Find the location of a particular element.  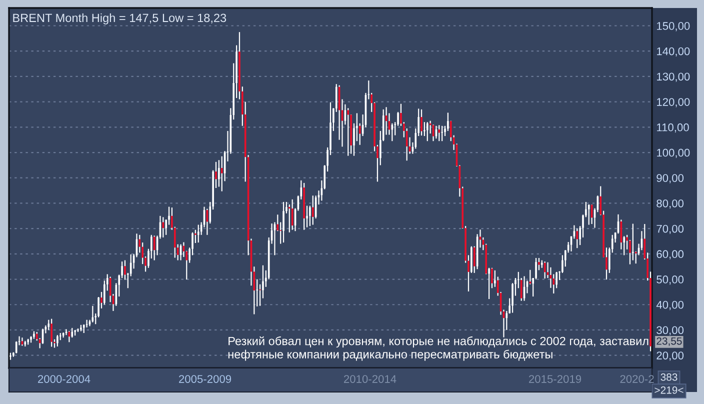

text: 2015-2019 is located at coordinates (555, 379).